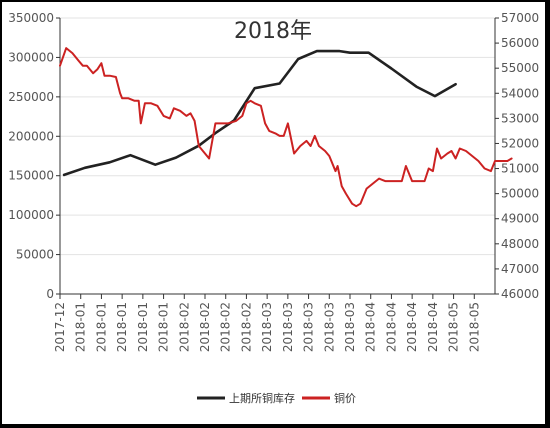 Image resolution: width=550 pixels, height=428 pixels. I want to click on y-left-tick-label: 150000, so click(31, 176).